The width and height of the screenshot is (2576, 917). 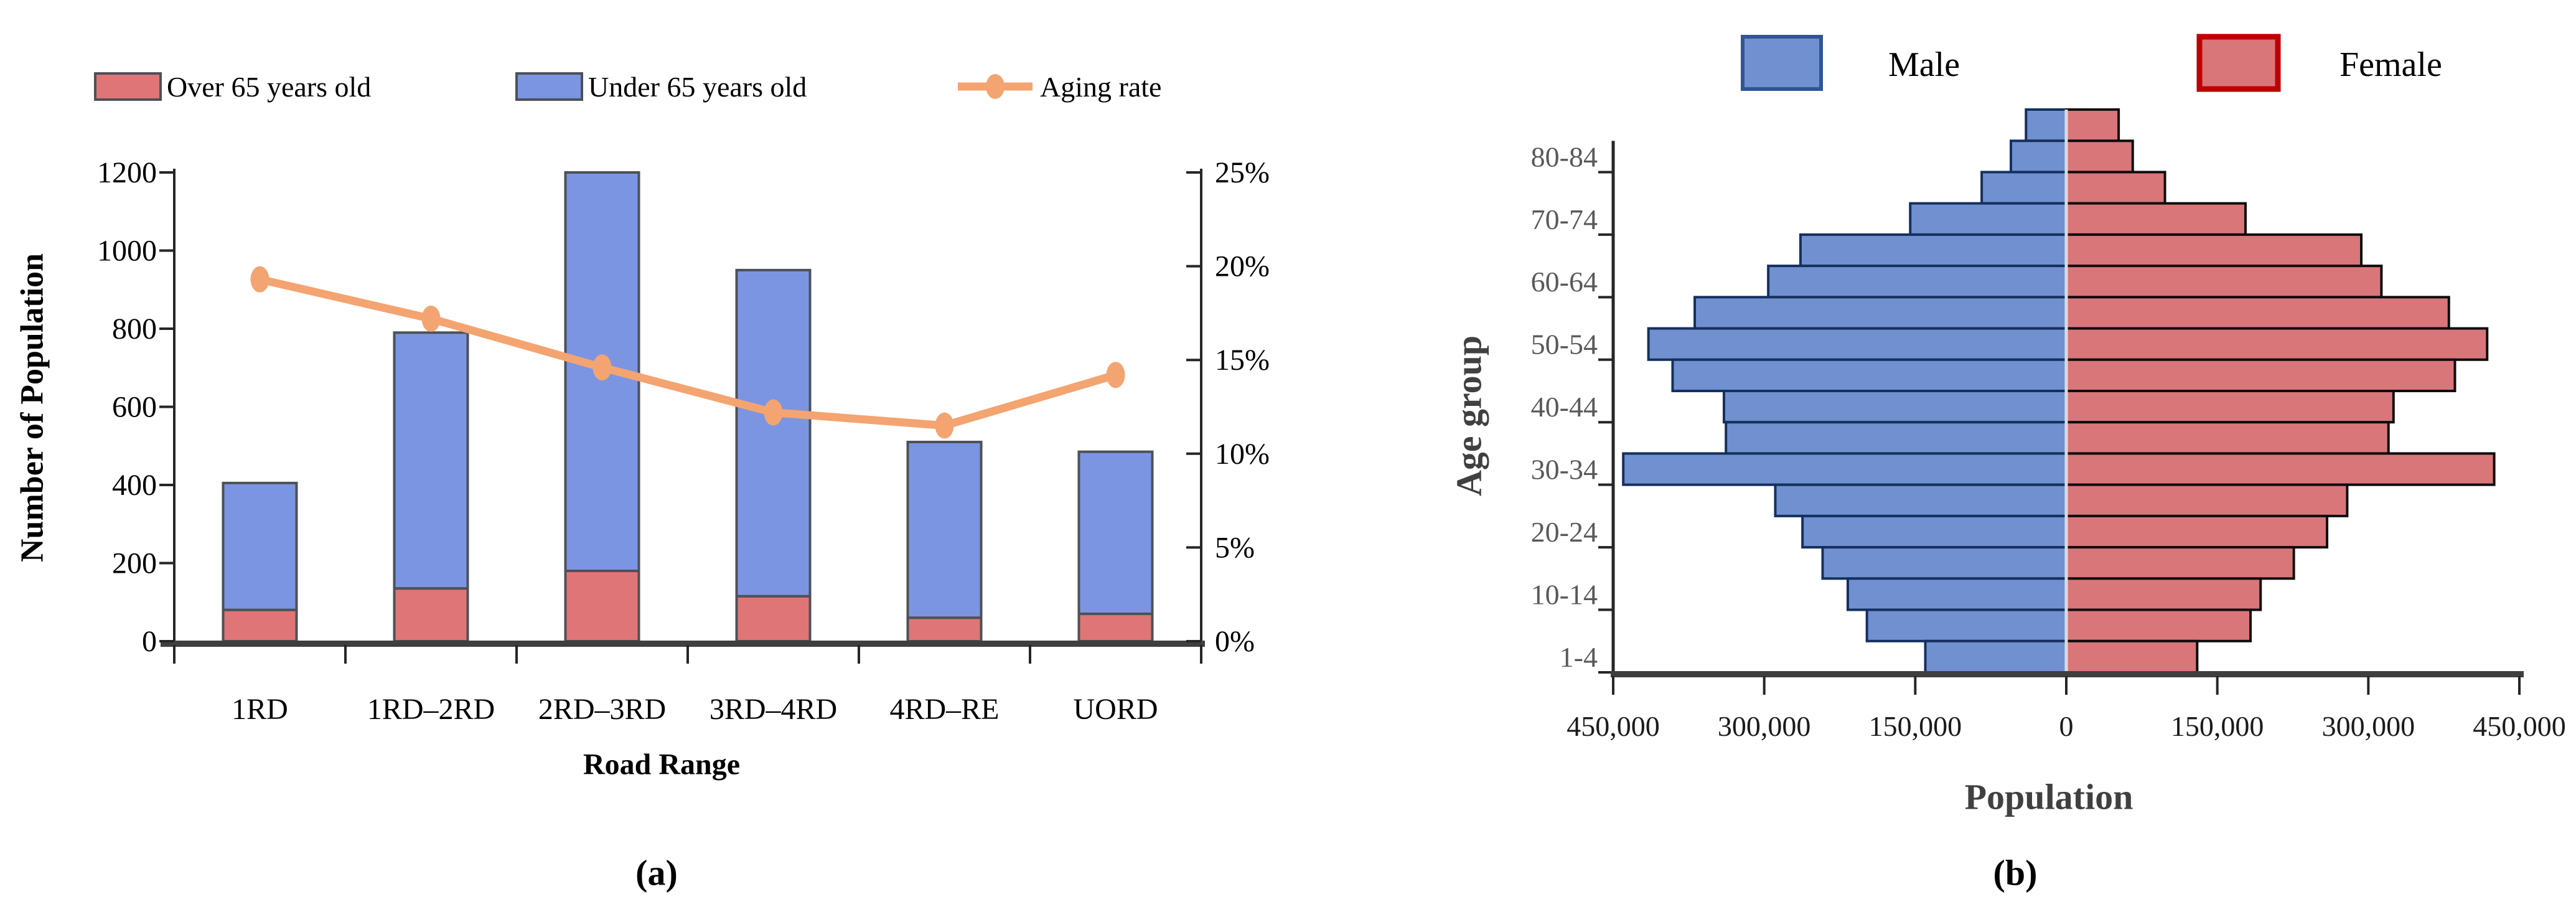 I want to click on a-left-tick-label: 200, so click(x=134, y=563).